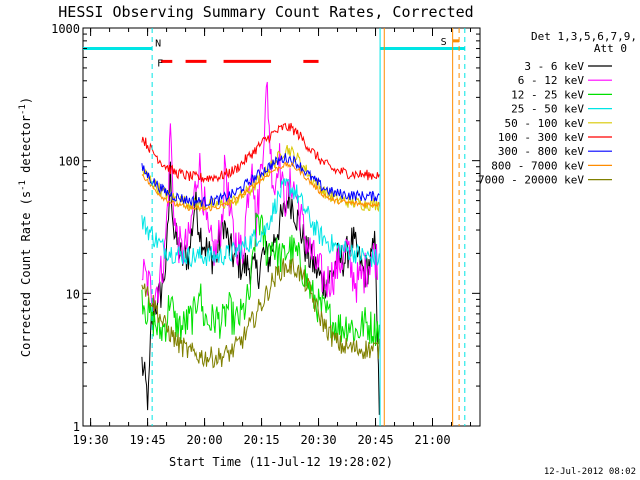  What do you see at coordinates (531, 180) in the screenshot?
I see `legend-label-8: 7000 - 20000 keV` at bounding box center [531, 180].